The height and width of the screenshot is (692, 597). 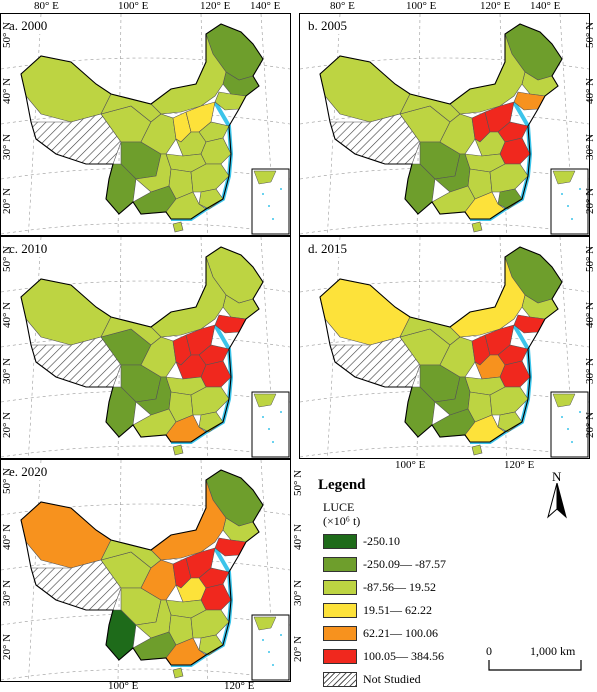 What do you see at coordinates (404, 564) in the screenshot?
I see `legend-label: -250.09— -87.57` at bounding box center [404, 564].